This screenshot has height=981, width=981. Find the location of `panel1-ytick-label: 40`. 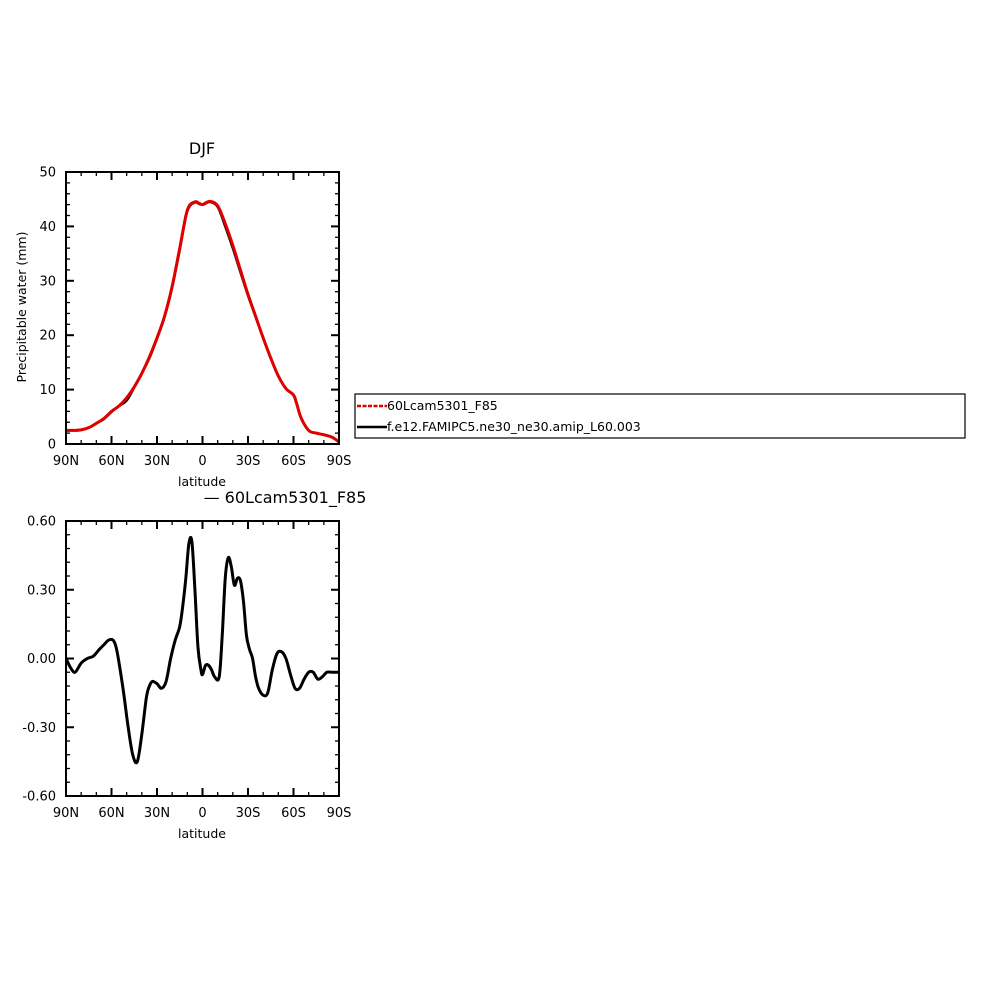

panel1-ytick-label: 40 is located at coordinates (47, 227).